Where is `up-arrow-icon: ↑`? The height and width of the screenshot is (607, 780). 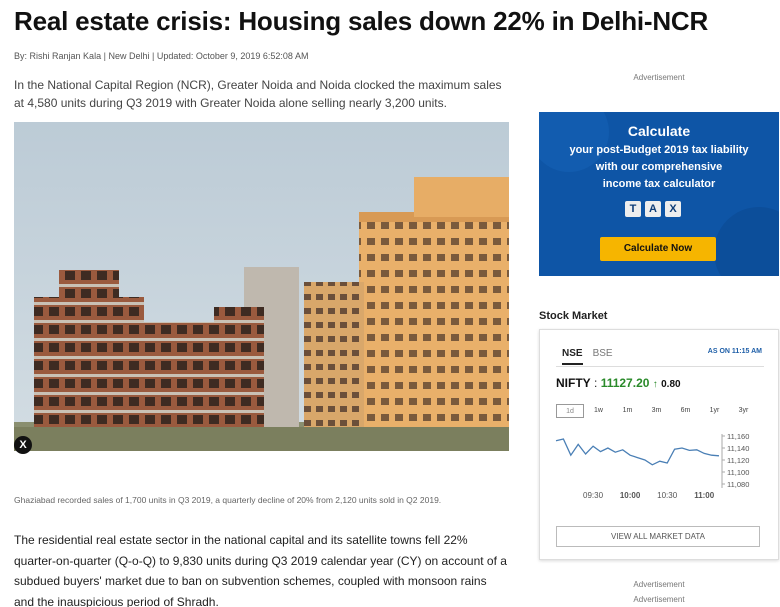 up-arrow-icon: ↑ is located at coordinates (655, 384).